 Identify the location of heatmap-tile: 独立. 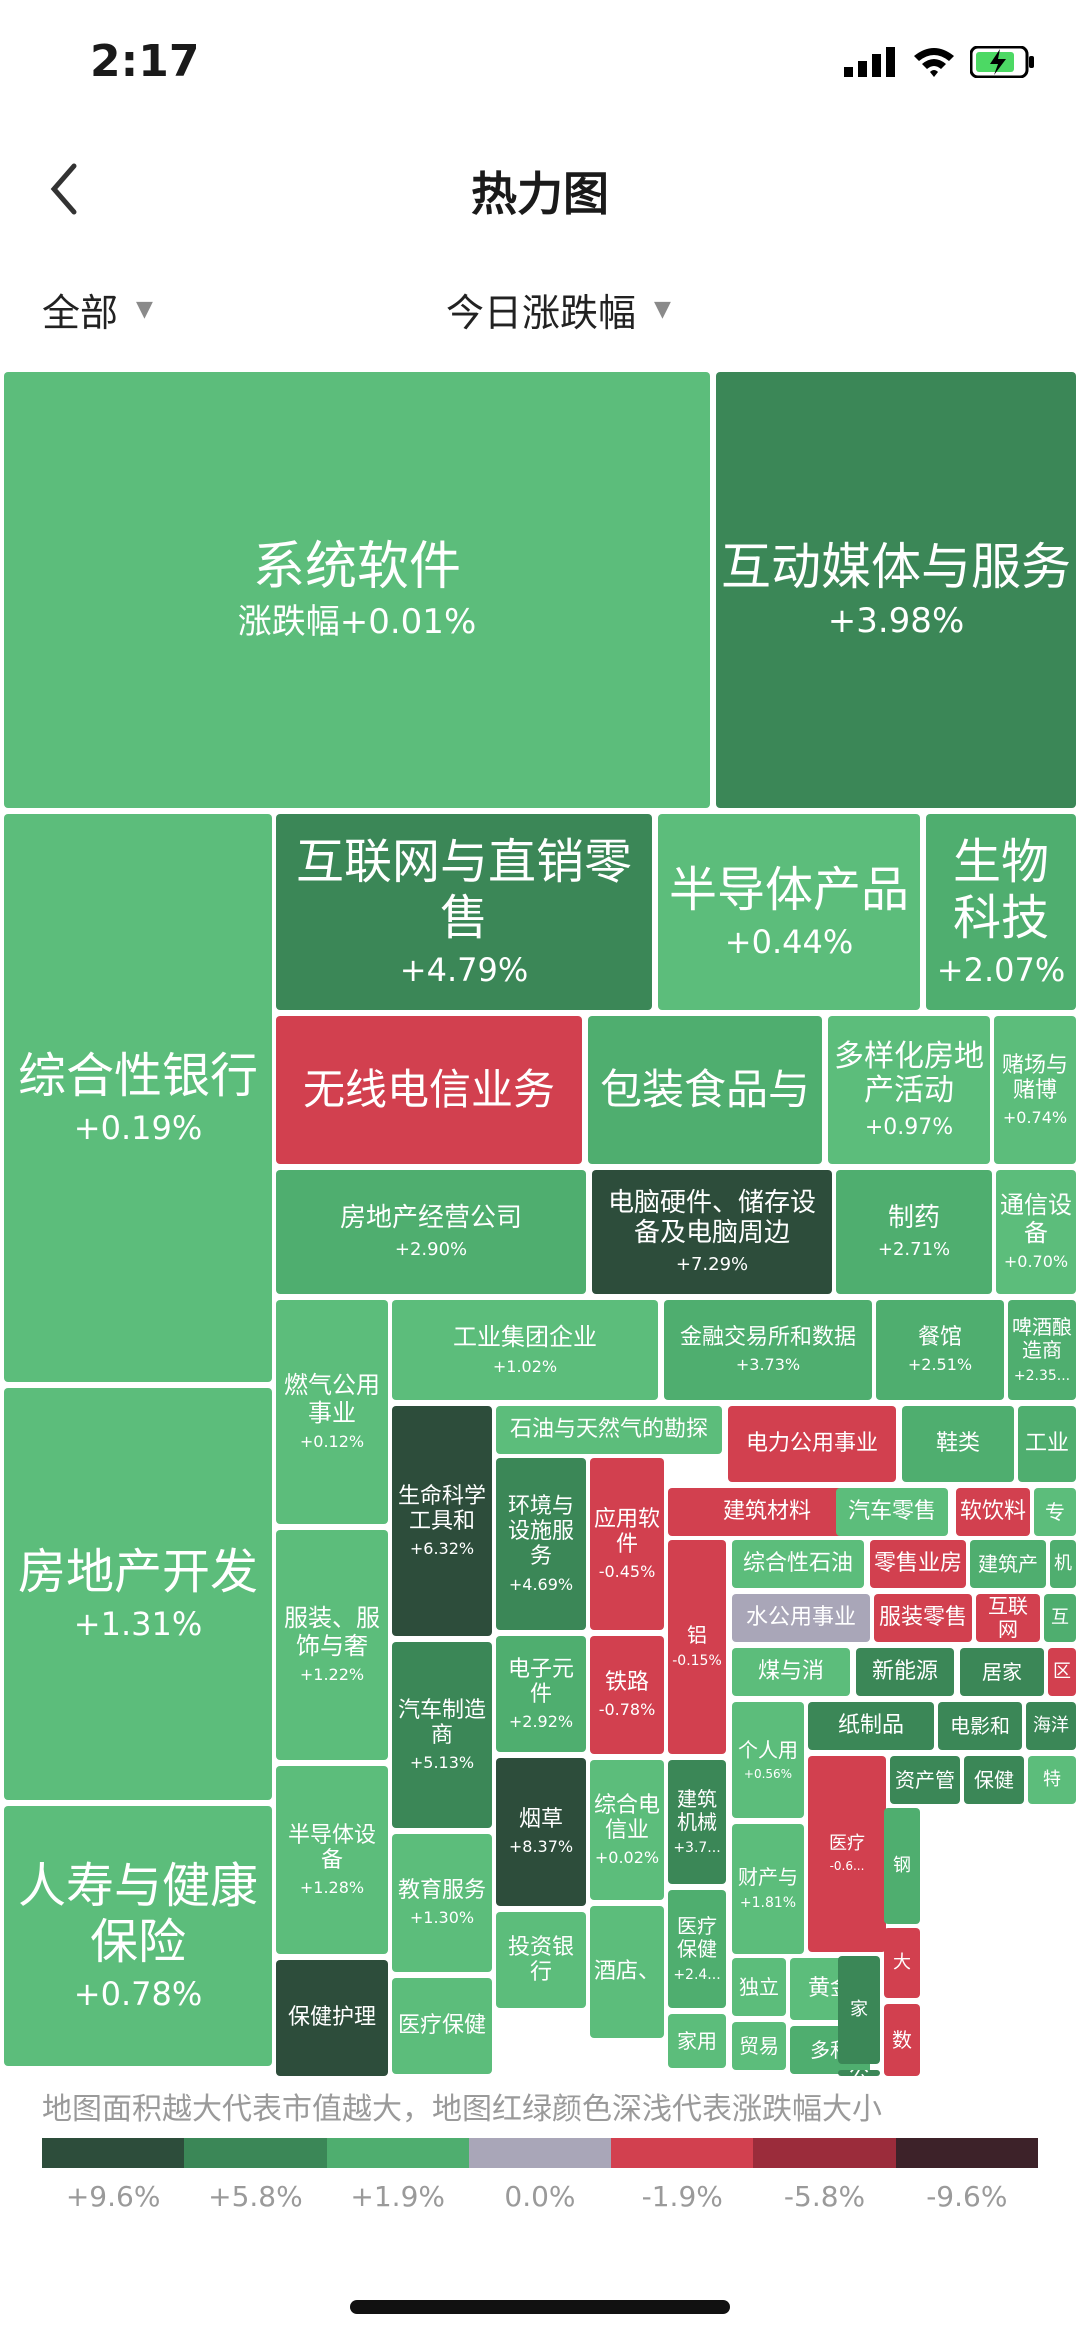
(759, 1987).